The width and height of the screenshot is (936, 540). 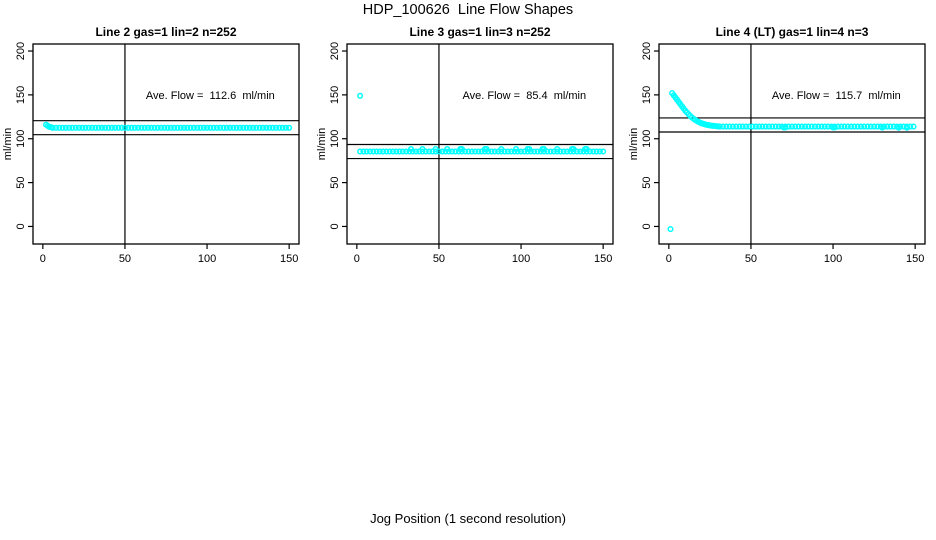 What do you see at coordinates (647, 95) in the screenshot?
I see `y-tick-label: 150` at bounding box center [647, 95].